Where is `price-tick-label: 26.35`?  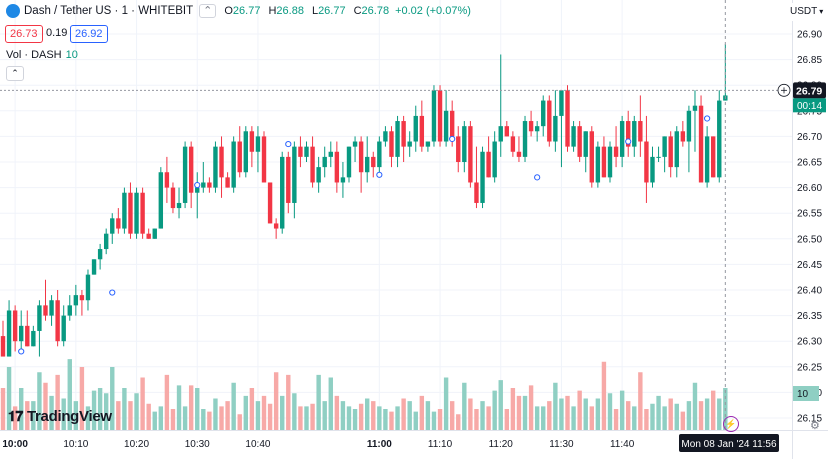 price-tick-label: 26.35 is located at coordinates (809, 316).